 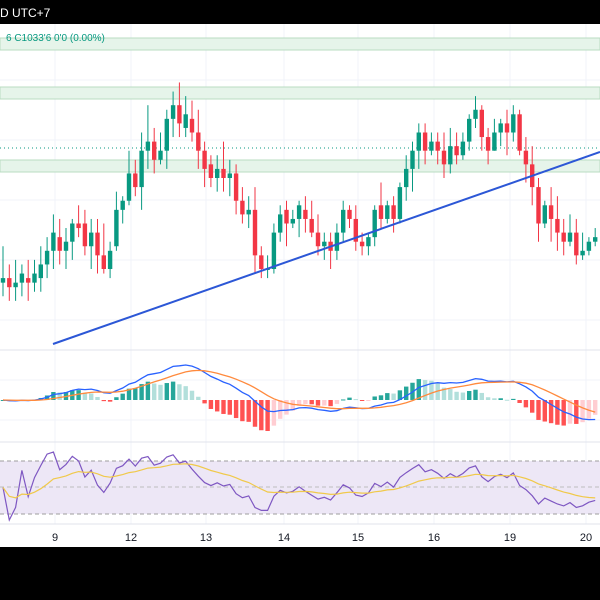 I want to click on rsi-pane, so click(x=299, y=486).